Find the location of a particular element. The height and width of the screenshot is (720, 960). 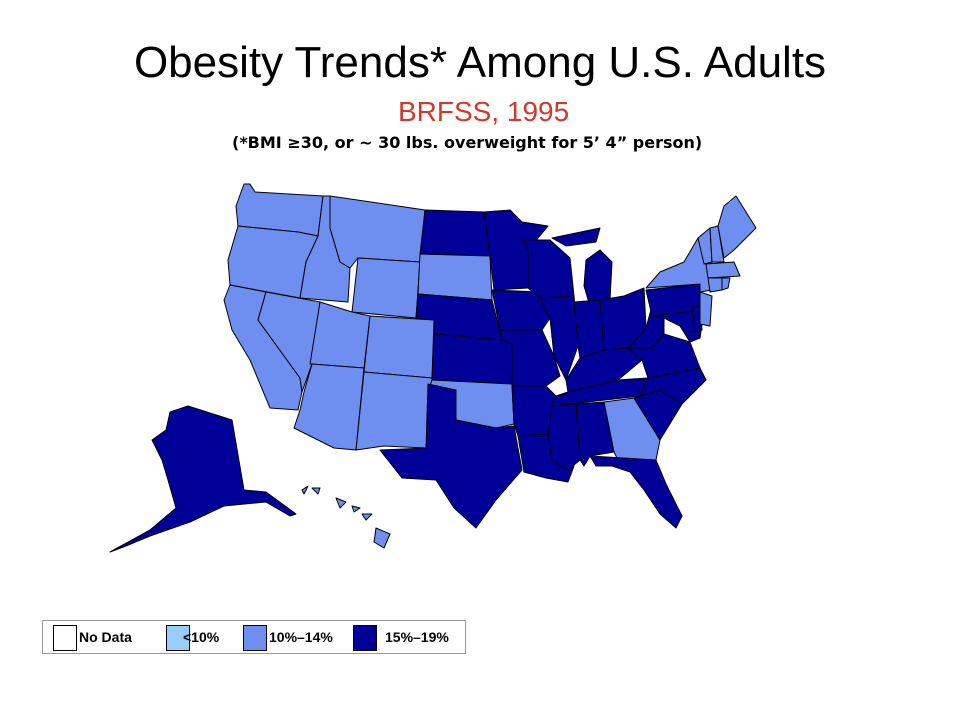

state-mt is located at coordinates (377, 232).